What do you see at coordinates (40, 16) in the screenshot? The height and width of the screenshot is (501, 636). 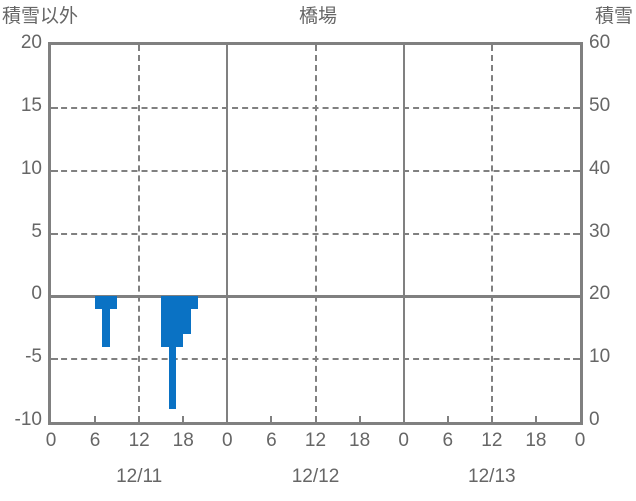 I see `left-axis-title: 積雪以外` at bounding box center [40, 16].